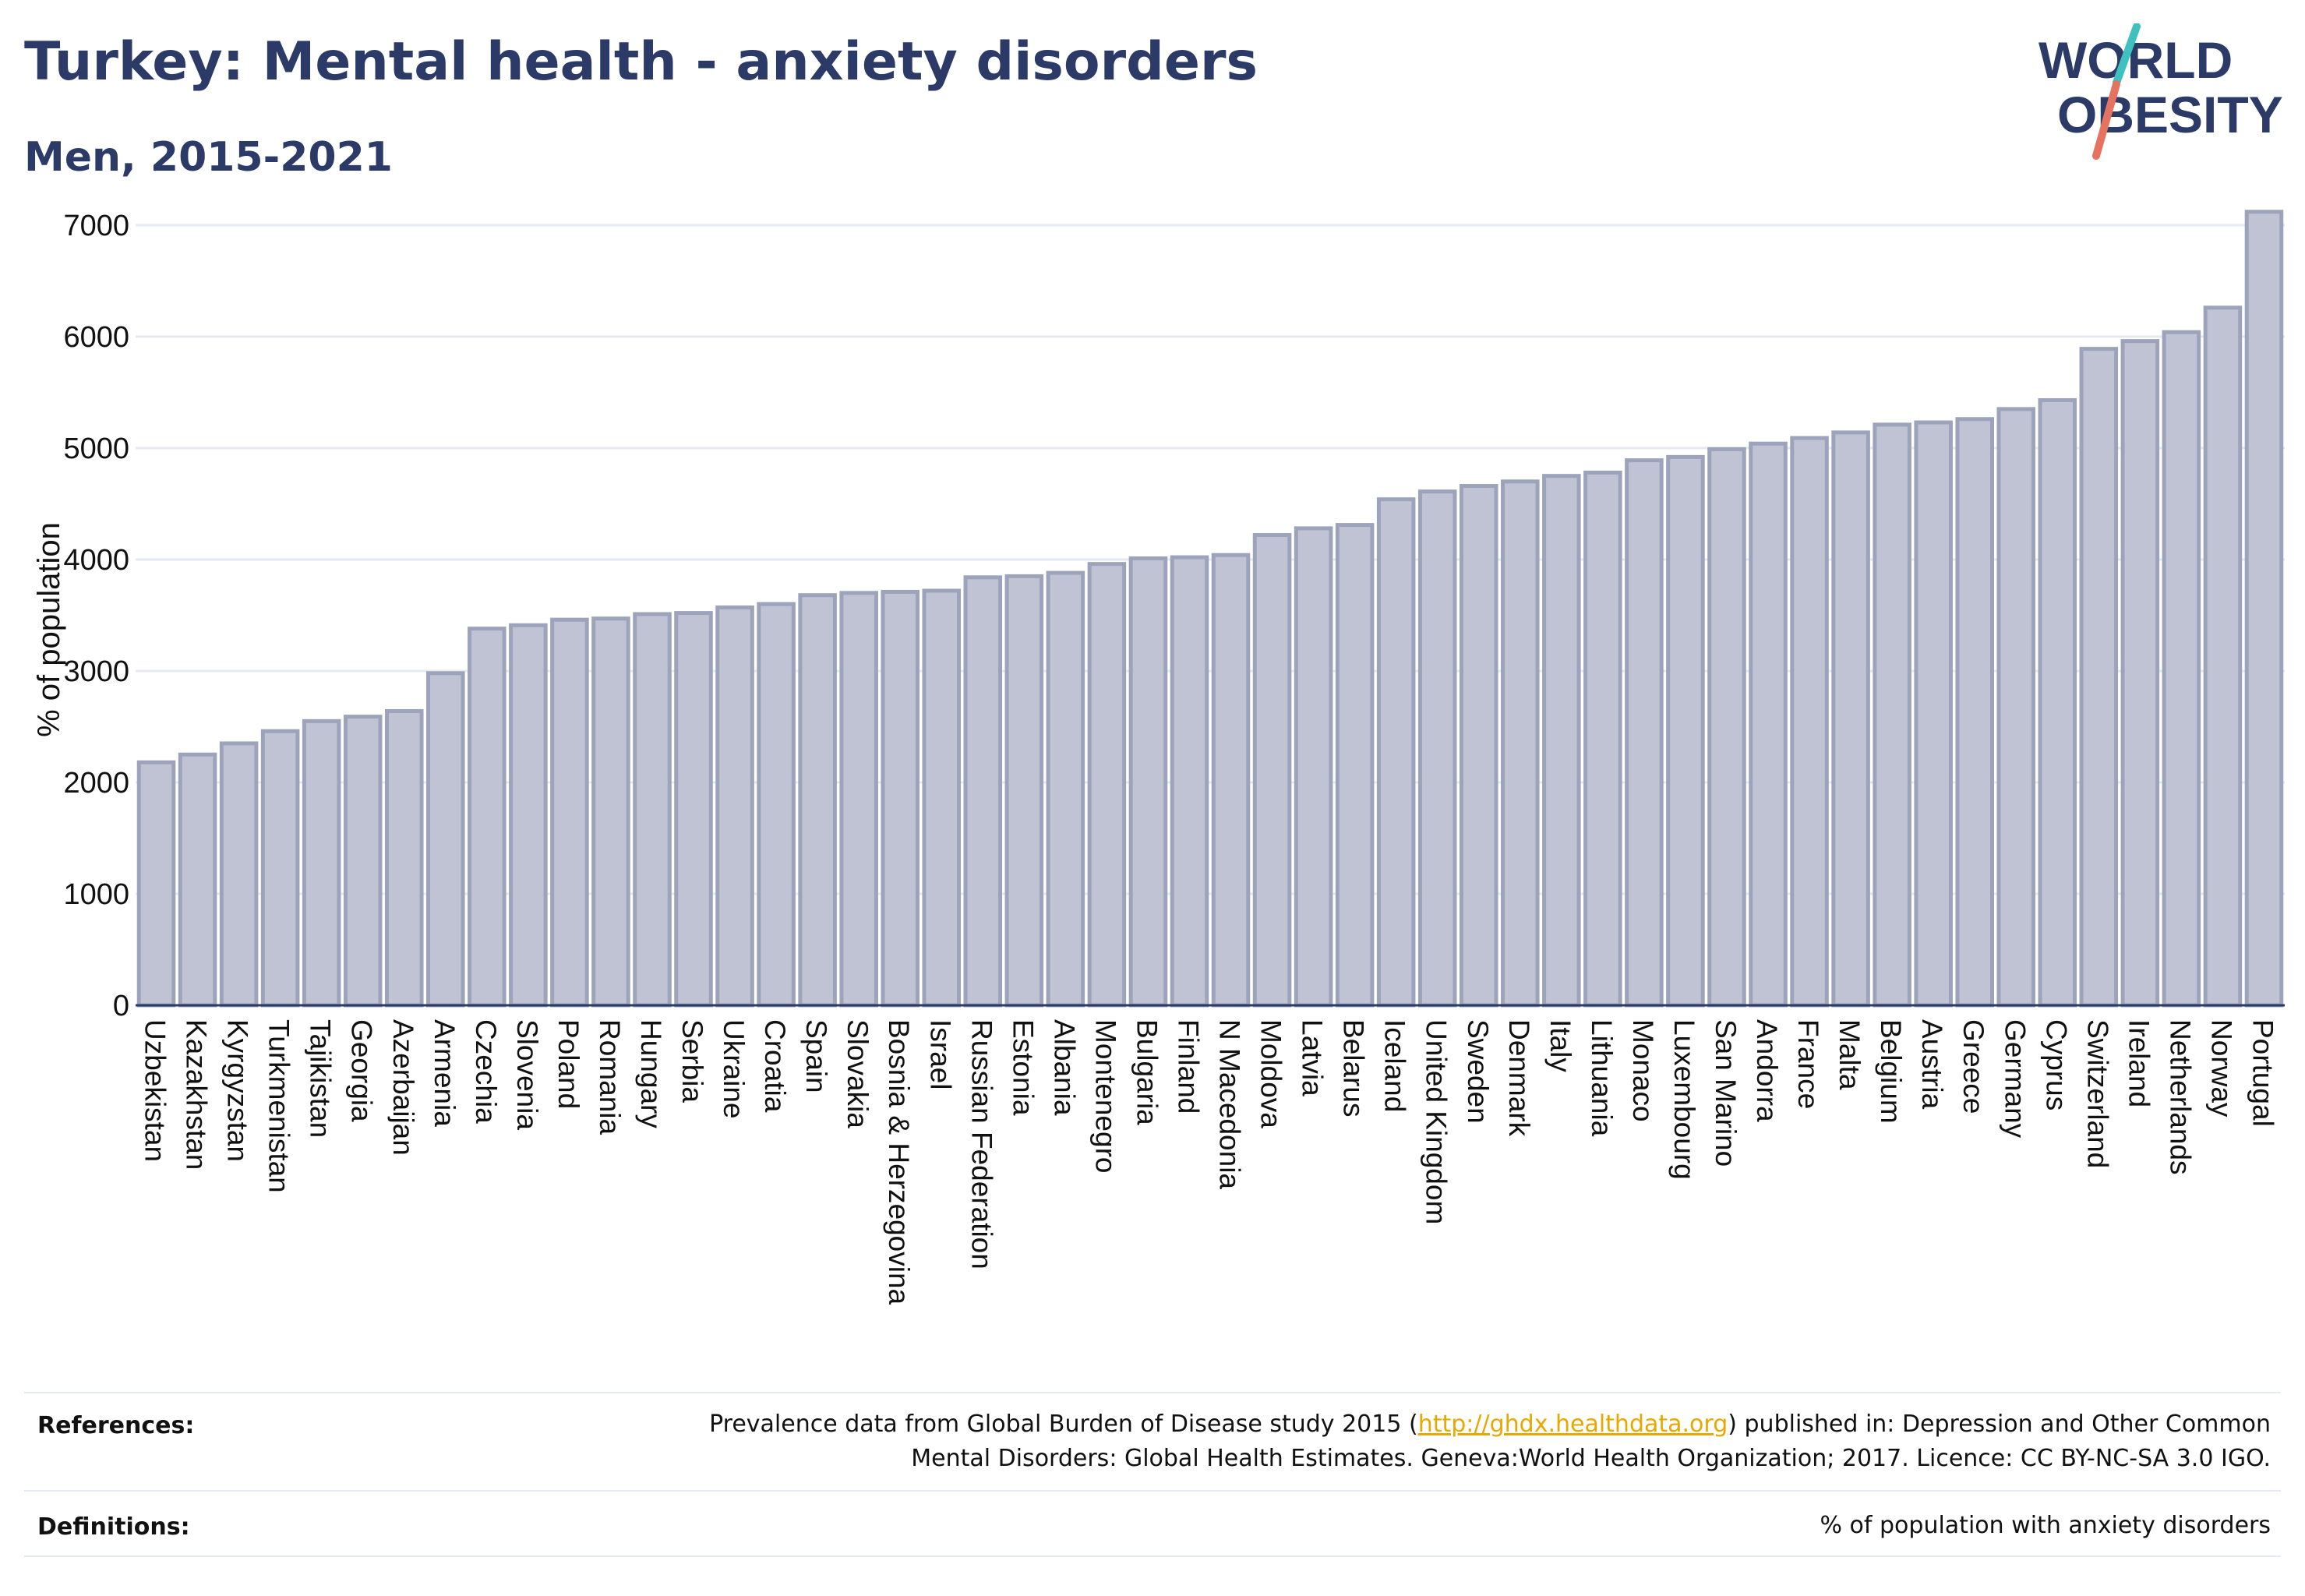 Image resolution: width=2305 pixels, height=1596 pixels. What do you see at coordinates (1437, 1121) in the screenshot?
I see `x-tick-label: United Kingdom` at bounding box center [1437, 1121].